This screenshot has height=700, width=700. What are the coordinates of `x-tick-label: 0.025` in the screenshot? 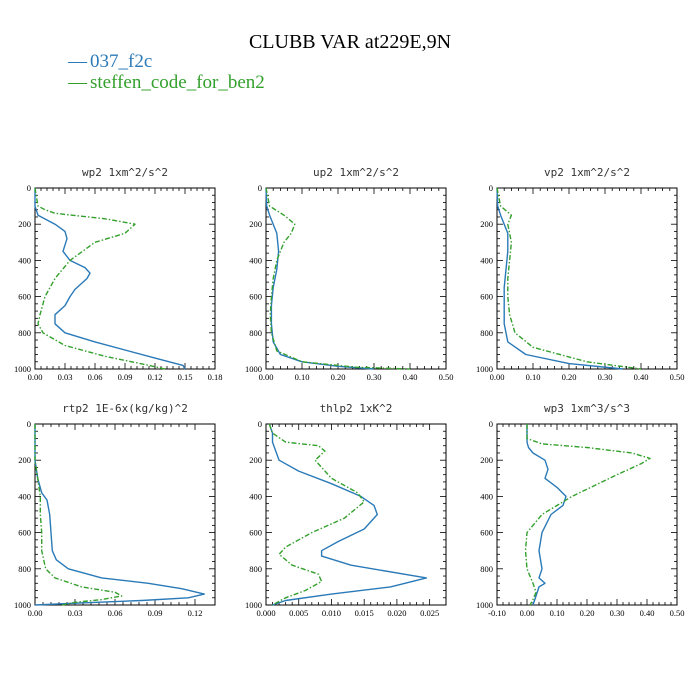 It's located at (429, 613).